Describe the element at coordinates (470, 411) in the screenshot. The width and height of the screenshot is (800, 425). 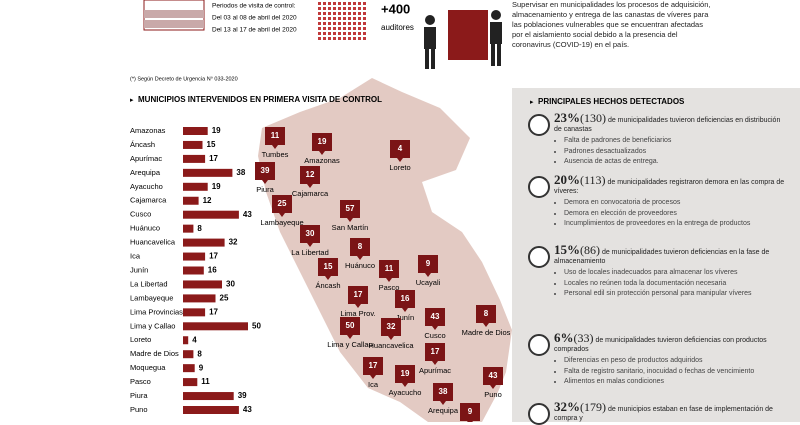
I see `marker-value: 9` at that location.